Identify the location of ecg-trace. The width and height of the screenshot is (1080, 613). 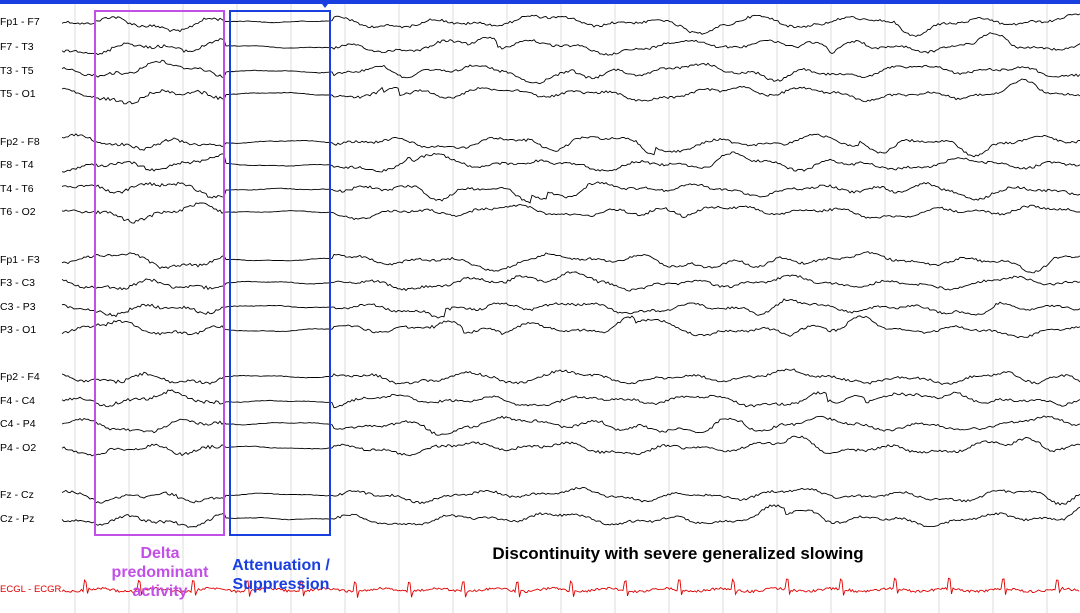
(570, 587).